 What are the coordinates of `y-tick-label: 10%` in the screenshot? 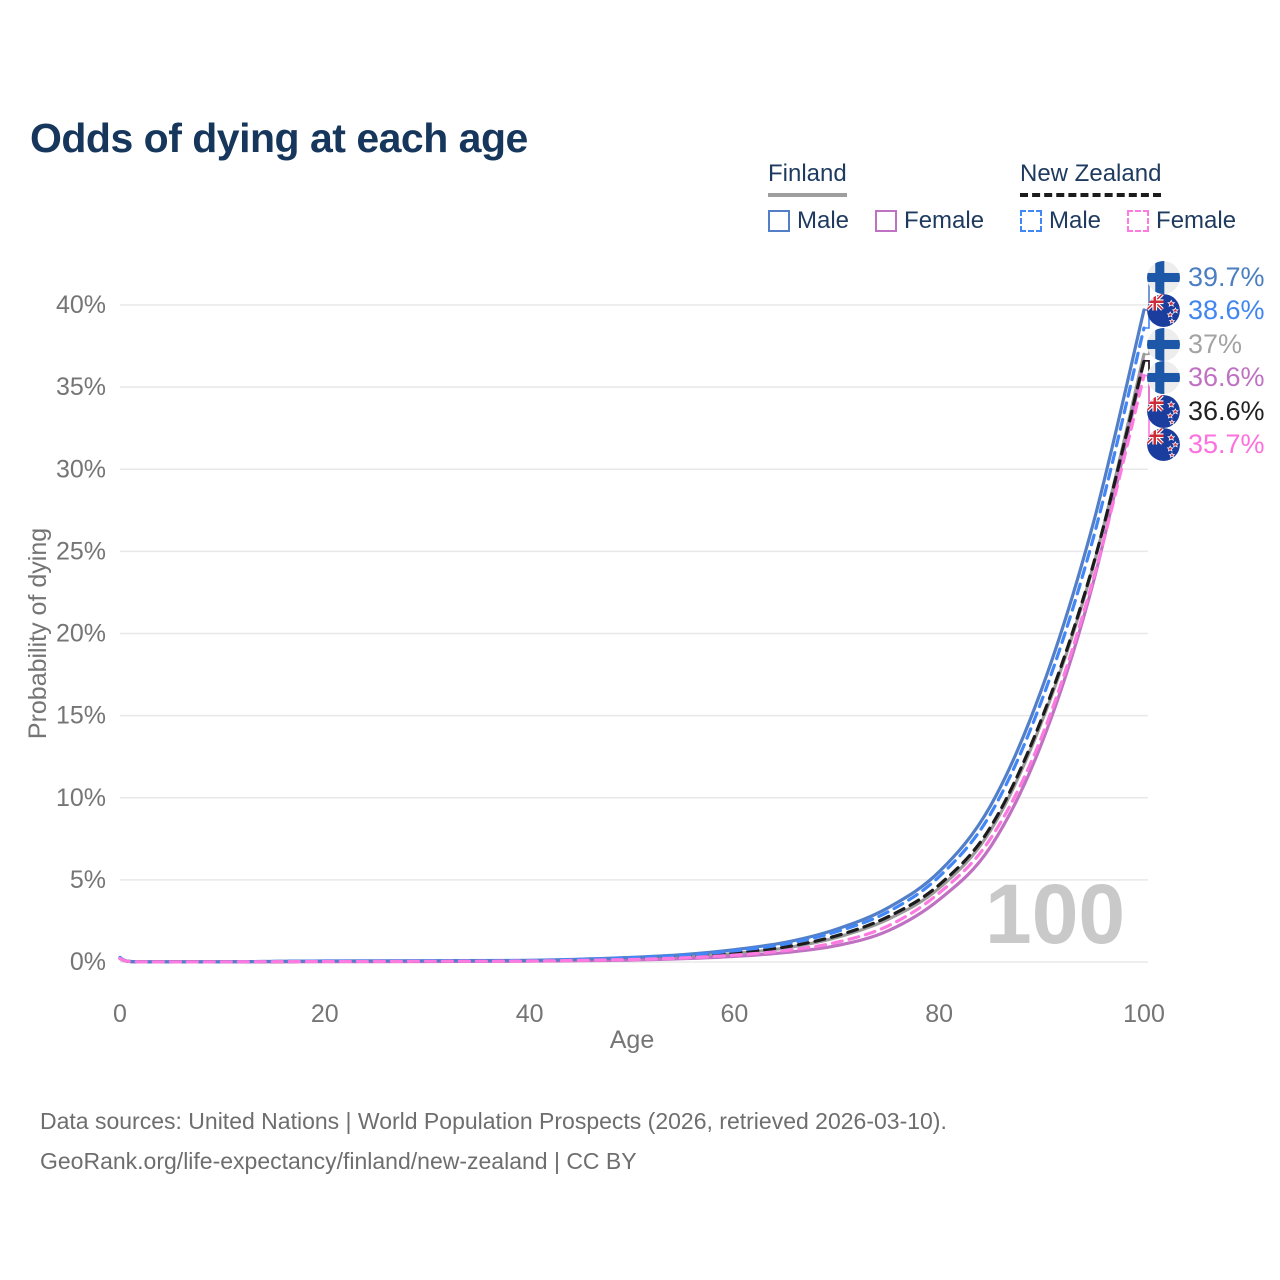 It's located at (81, 798).